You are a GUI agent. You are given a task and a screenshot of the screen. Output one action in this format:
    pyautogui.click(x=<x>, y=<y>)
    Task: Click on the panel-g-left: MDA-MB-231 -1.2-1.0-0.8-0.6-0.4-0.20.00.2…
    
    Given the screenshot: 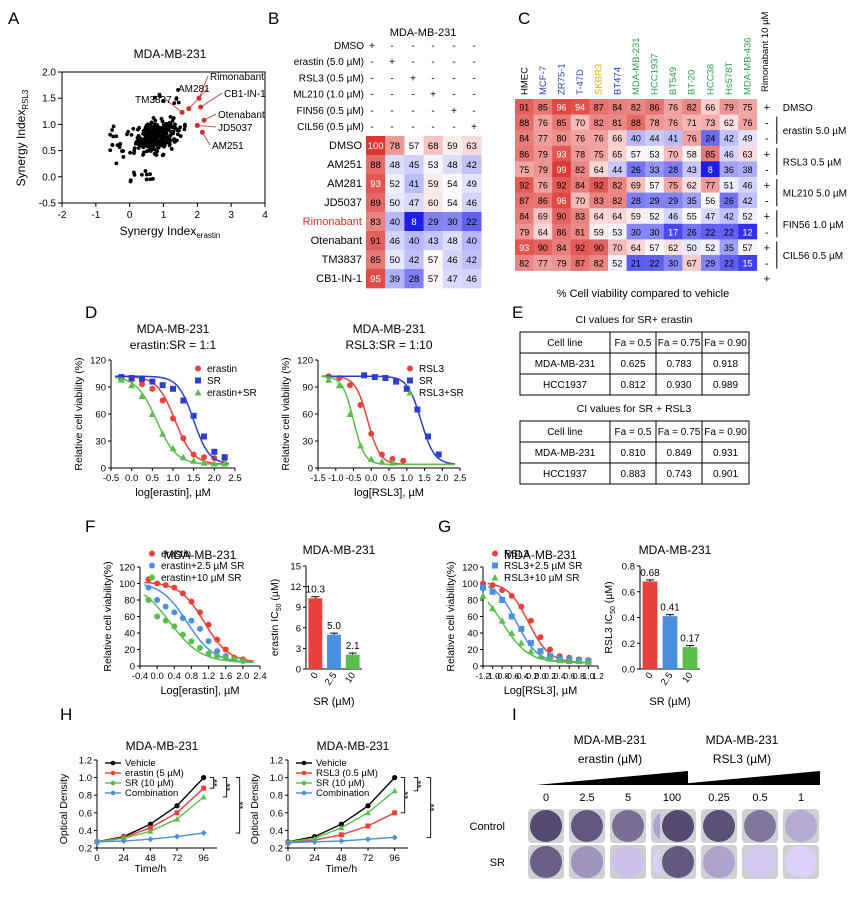 What is the action you would take?
    pyautogui.click(x=524, y=622)
    